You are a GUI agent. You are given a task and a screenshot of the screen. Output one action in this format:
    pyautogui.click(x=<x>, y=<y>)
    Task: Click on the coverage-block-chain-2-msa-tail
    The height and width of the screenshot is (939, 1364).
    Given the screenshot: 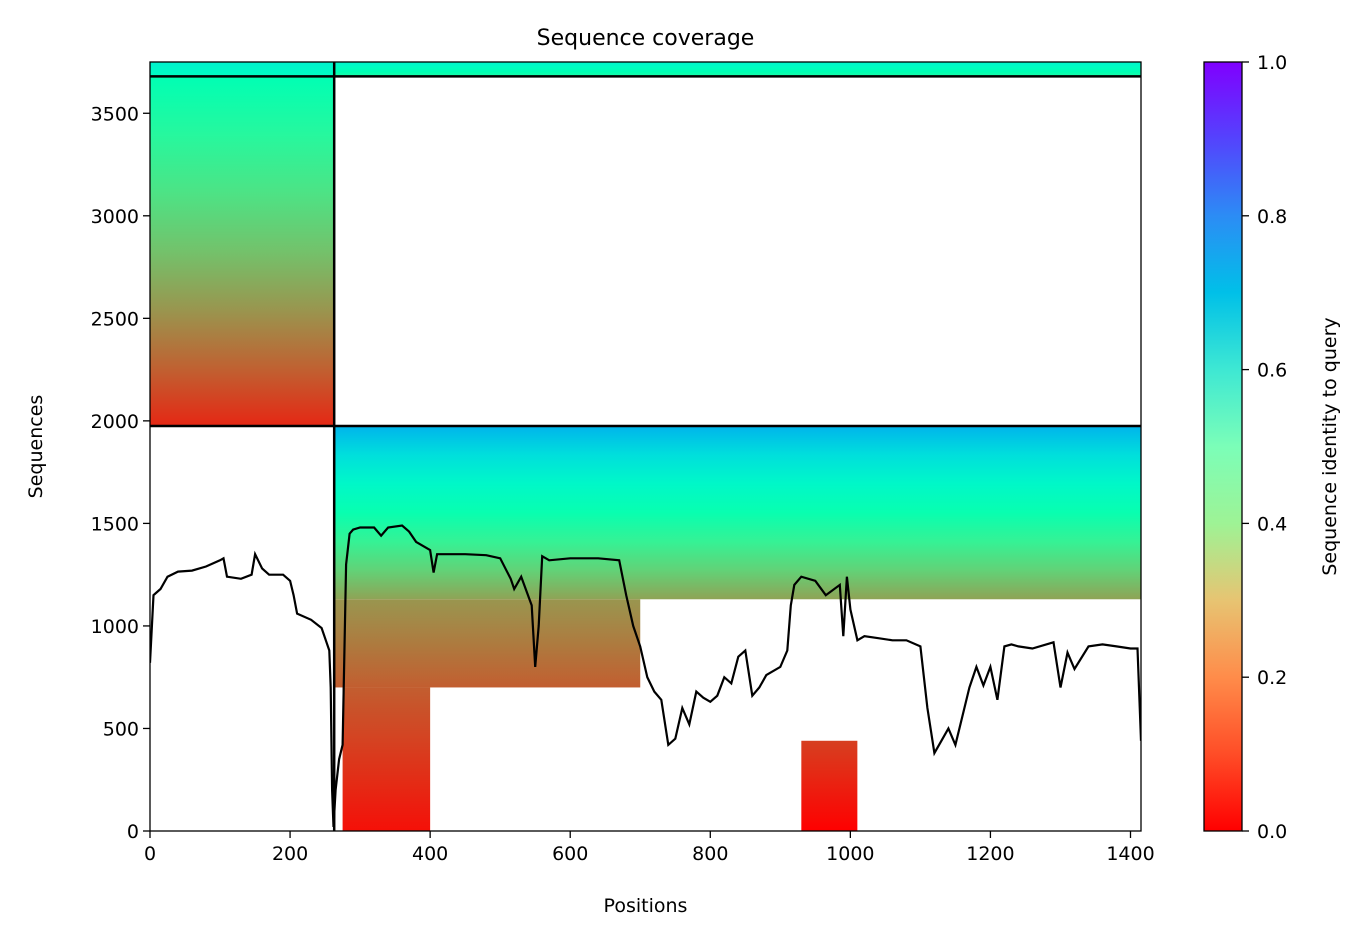 What is the action you would take?
    pyautogui.click(x=386, y=759)
    